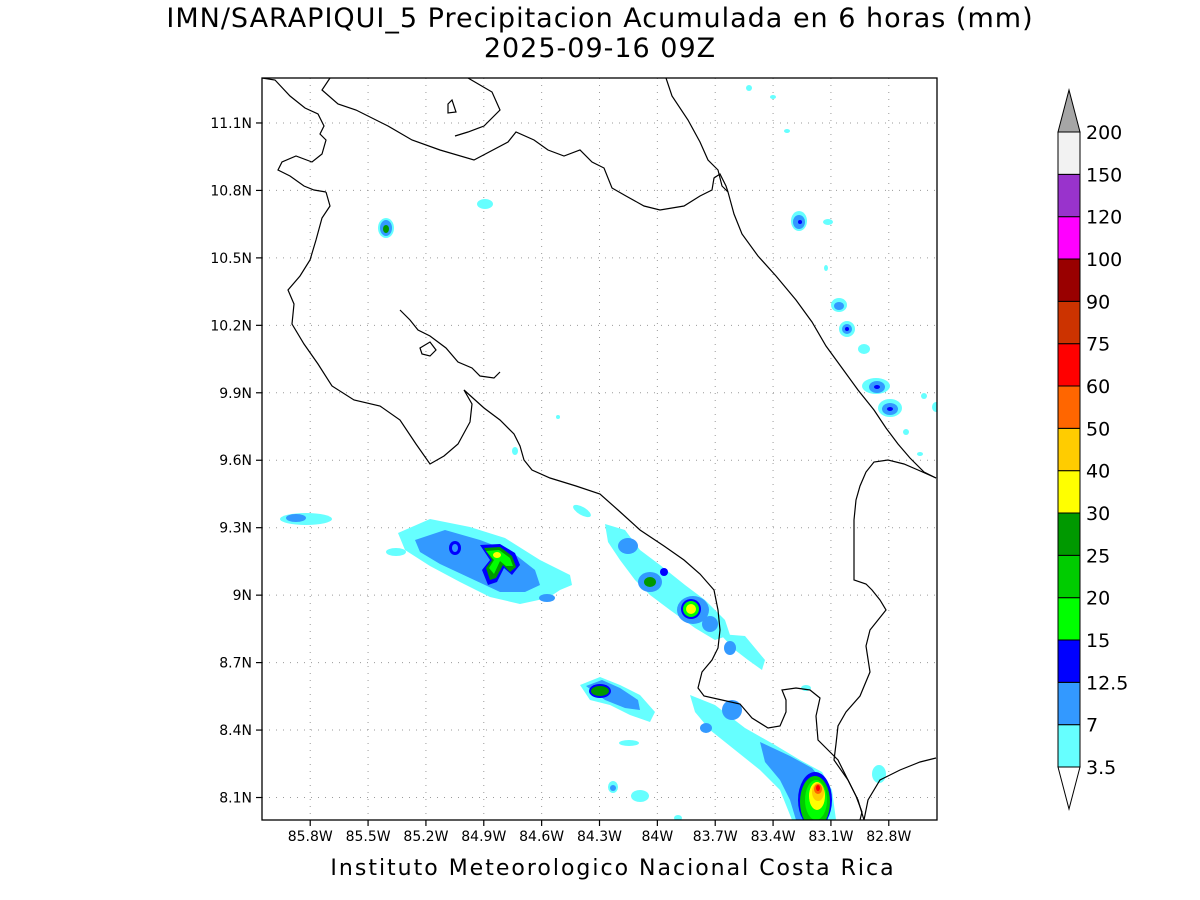  Describe the element at coordinates (1104, 133) in the screenshot. I see `colorbar-label: 200` at that location.